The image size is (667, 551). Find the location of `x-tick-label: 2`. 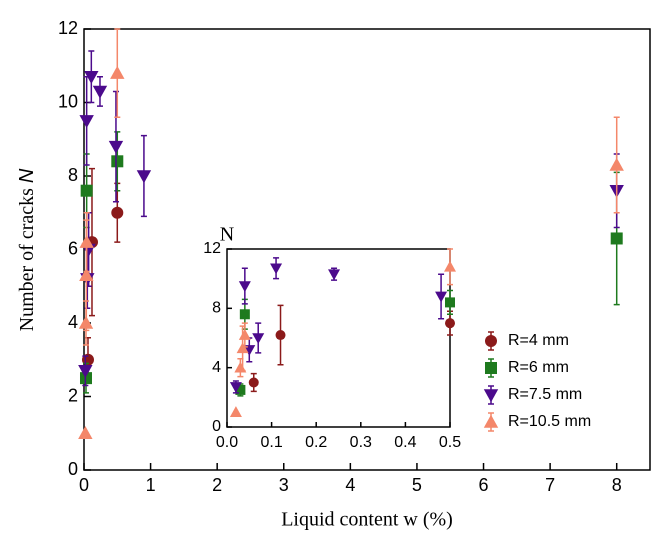

x-tick-label: 2 is located at coordinates (217, 485).